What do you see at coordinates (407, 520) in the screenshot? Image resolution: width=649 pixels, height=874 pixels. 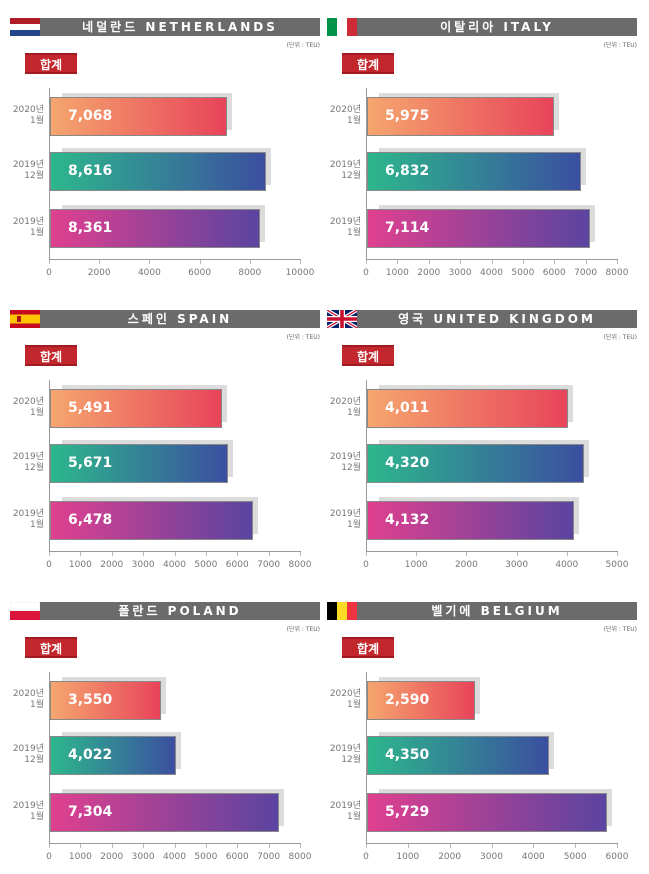 I see `data-label: 4,132` at bounding box center [407, 520].